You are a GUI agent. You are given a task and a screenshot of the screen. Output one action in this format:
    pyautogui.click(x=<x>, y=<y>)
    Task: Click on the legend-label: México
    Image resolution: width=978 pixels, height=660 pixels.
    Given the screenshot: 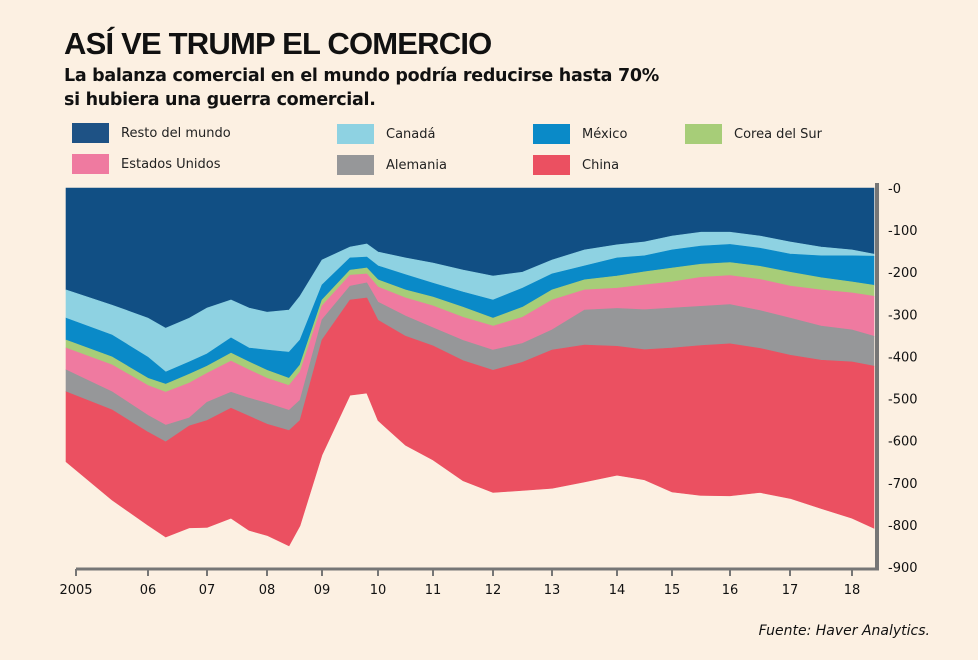 What is the action you would take?
    pyautogui.click(x=605, y=134)
    